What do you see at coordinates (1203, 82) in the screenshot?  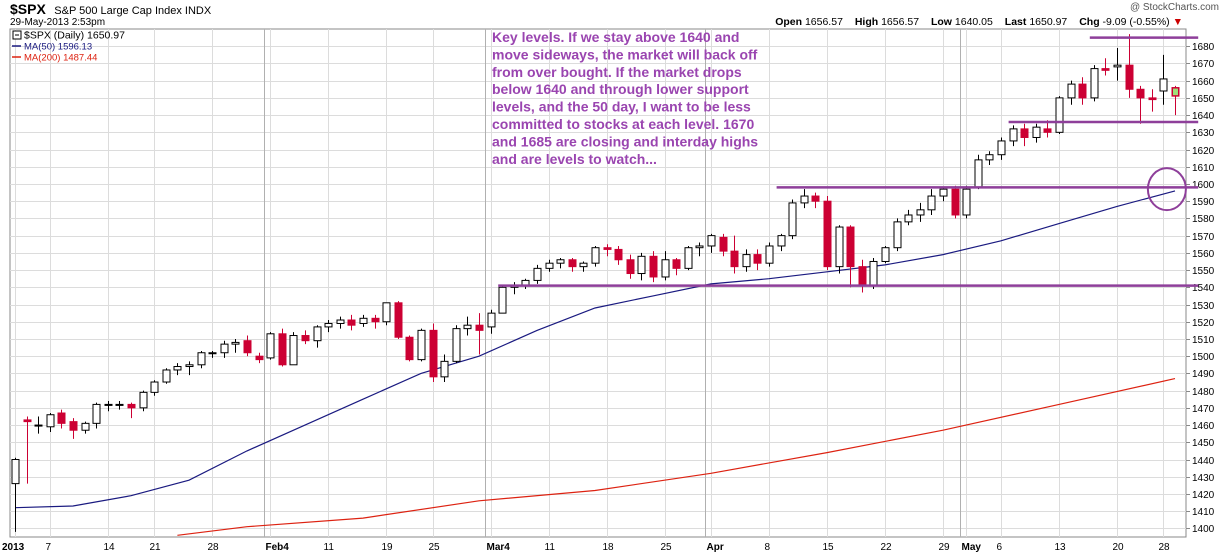 I see `y-tick-label: 1660` at bounding box center [1203, 82].